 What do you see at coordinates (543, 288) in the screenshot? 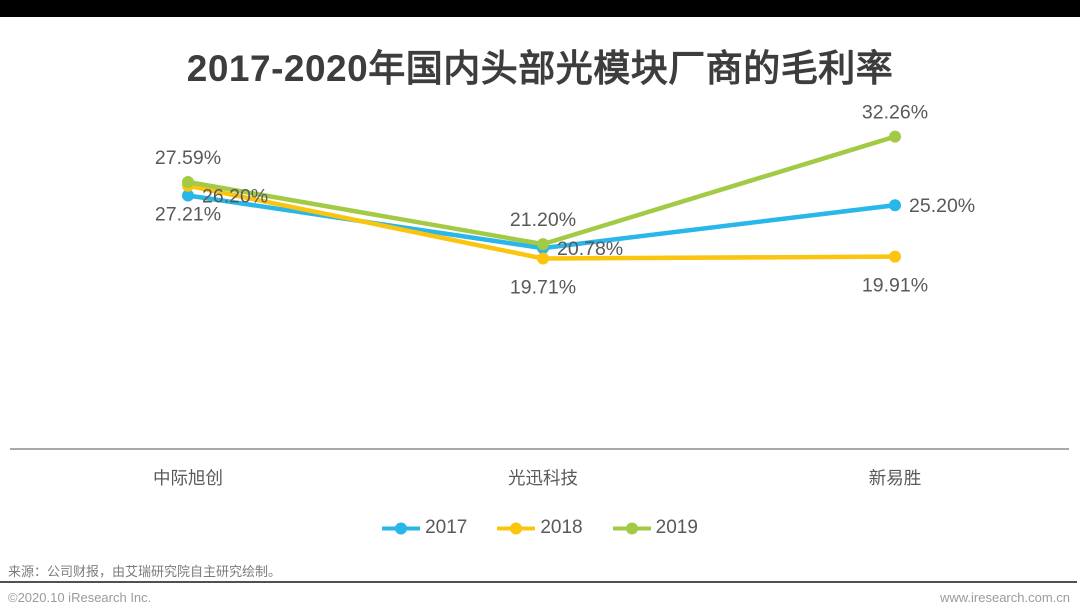
I see `data-label-2018: 19.71%` at bounding box center [543, 288].